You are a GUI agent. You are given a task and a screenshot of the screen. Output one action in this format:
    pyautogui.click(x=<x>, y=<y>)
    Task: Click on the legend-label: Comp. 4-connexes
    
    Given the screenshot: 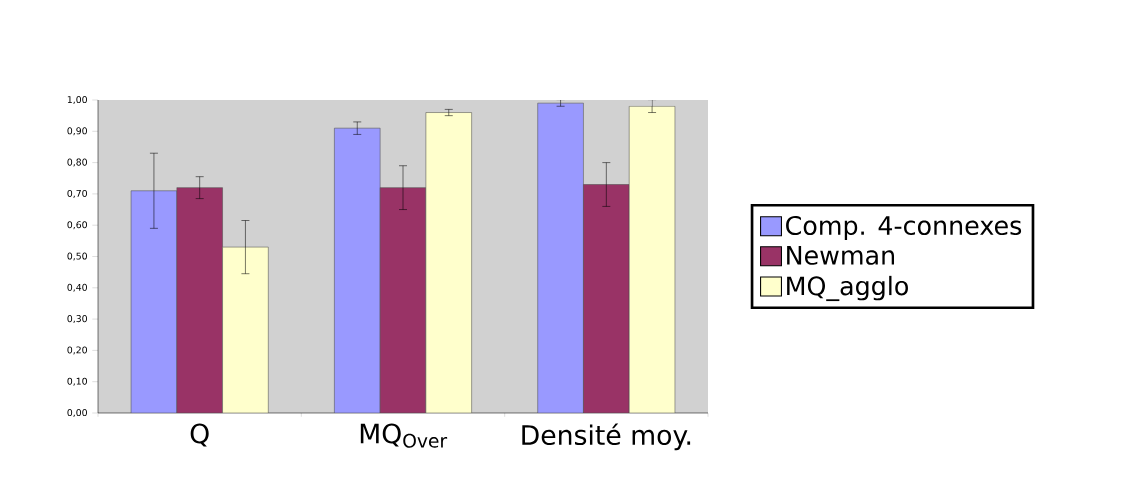 What is the action you would take?
    pyautogui.click(x=904, y=227)
    